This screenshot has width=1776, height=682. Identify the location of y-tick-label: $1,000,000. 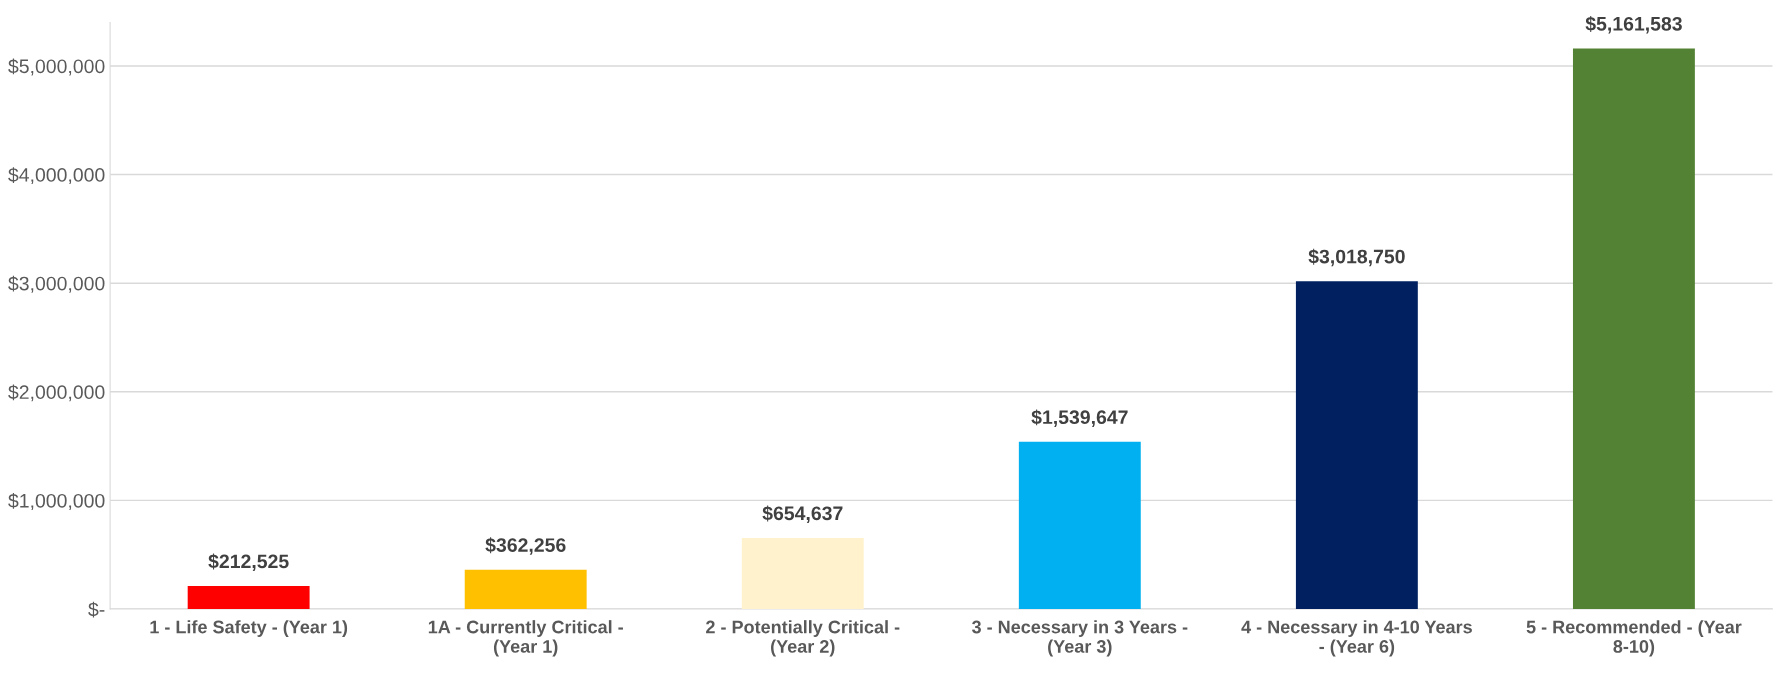
(56, 501).